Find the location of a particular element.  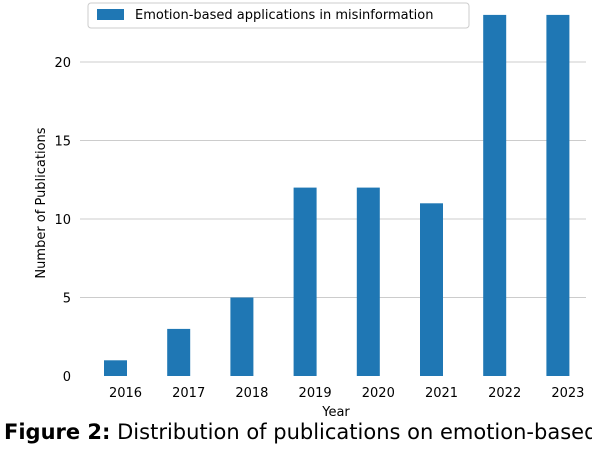

y-tick-label: 10 is located at coordinates (62, 220).